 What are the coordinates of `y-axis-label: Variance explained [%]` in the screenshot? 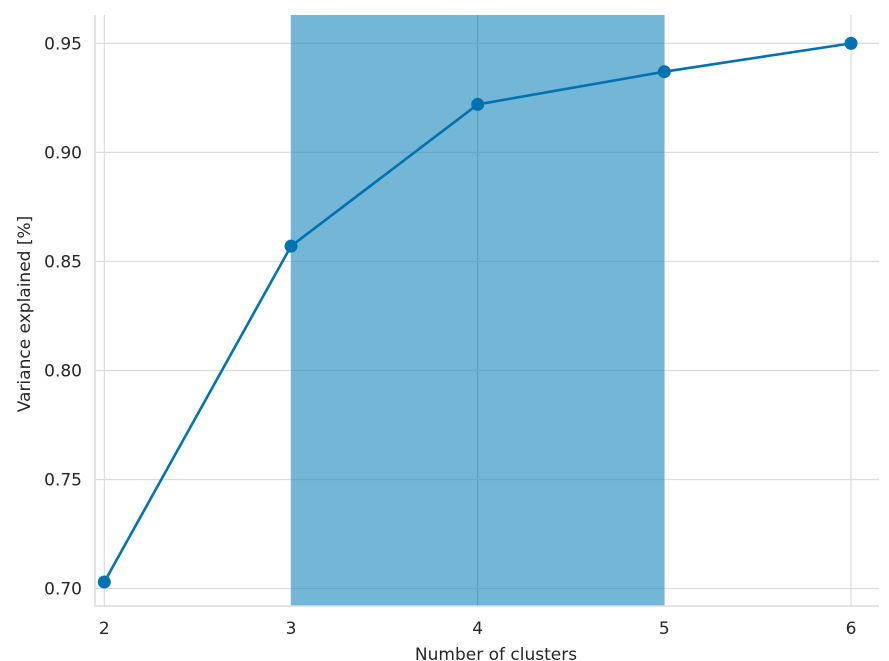 It's located at (25, 314).